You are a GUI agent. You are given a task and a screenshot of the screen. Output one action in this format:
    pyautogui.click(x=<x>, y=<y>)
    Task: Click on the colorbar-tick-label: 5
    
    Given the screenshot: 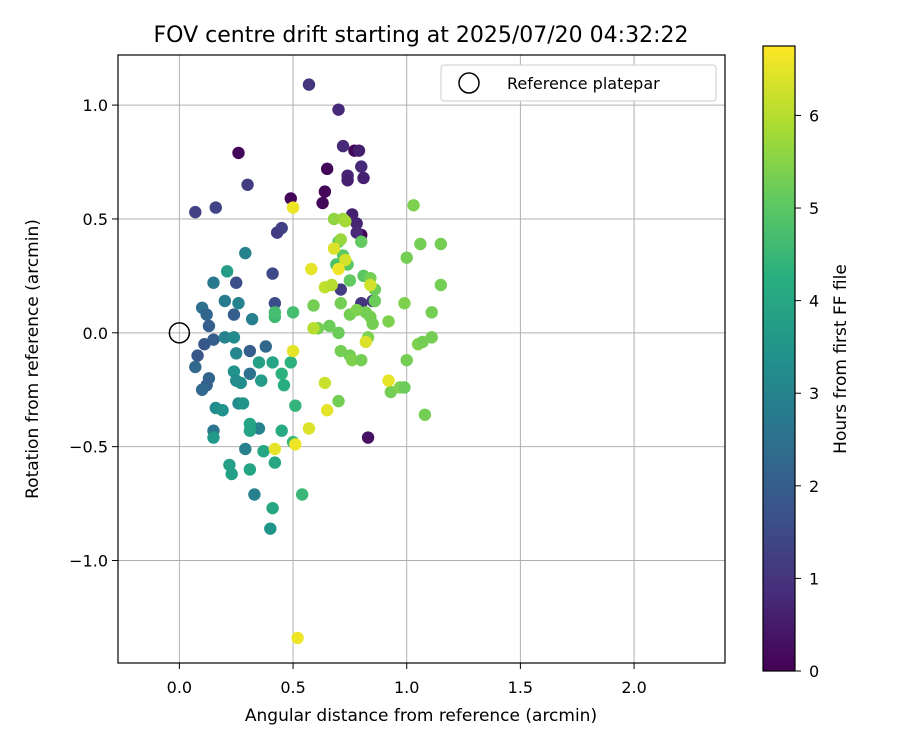 What is the action you would take?
    pyautogui.click(x=814, y=208)
    